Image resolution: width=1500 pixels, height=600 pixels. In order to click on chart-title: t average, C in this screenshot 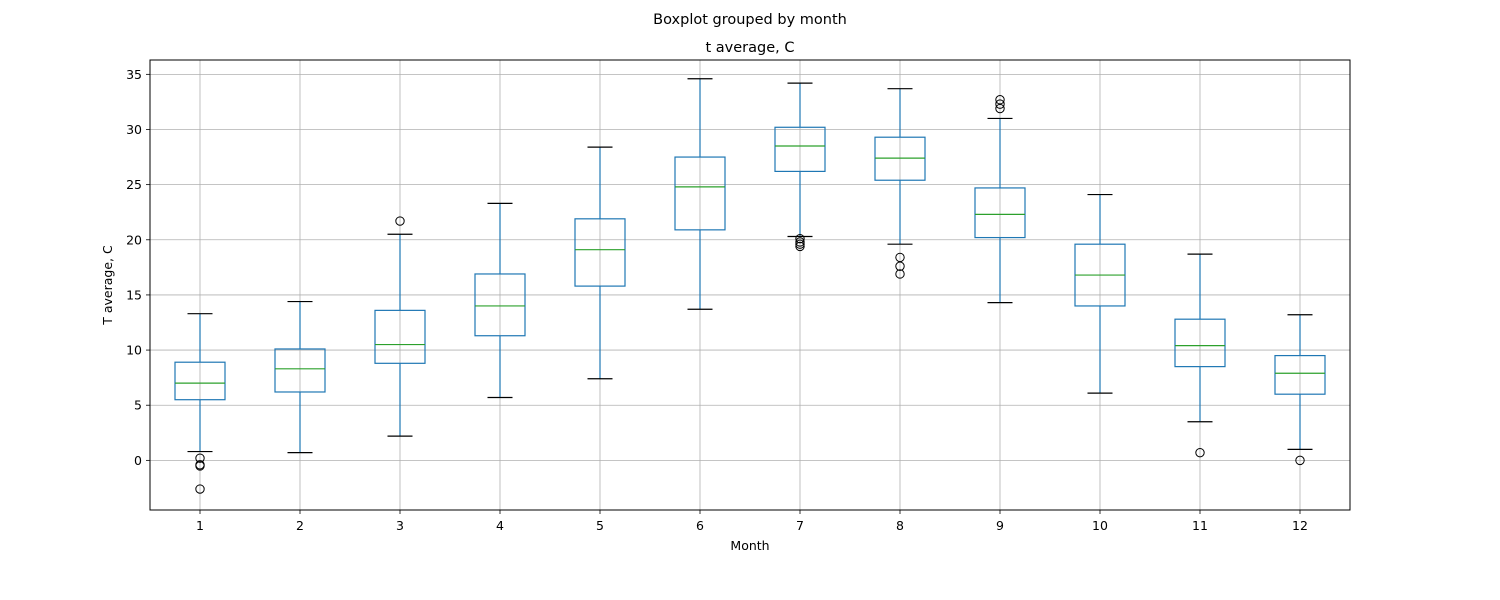, I will do `click(750, 48)`.